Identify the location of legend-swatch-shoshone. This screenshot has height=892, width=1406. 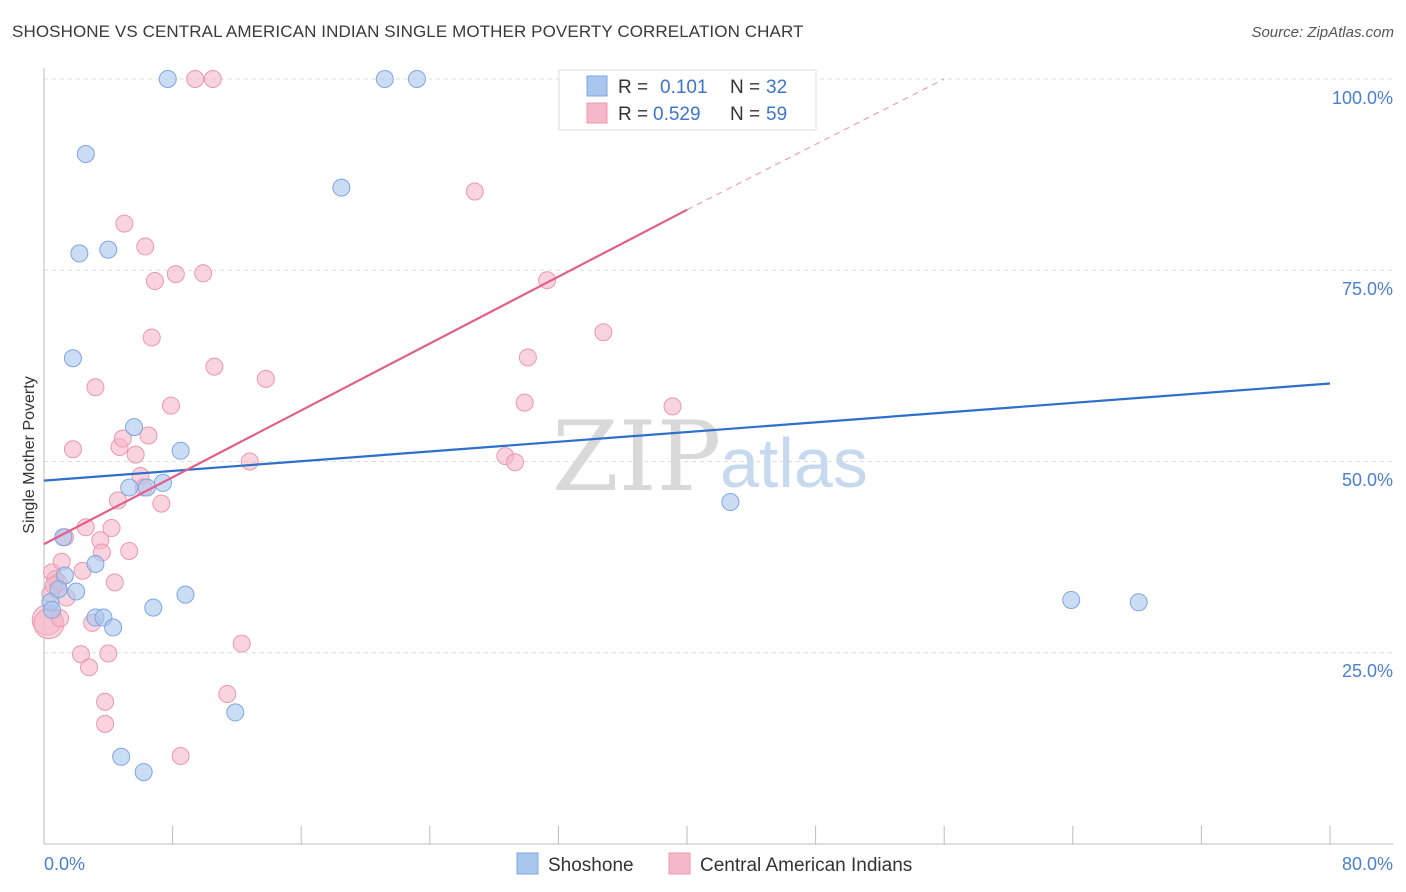
(597, 86).